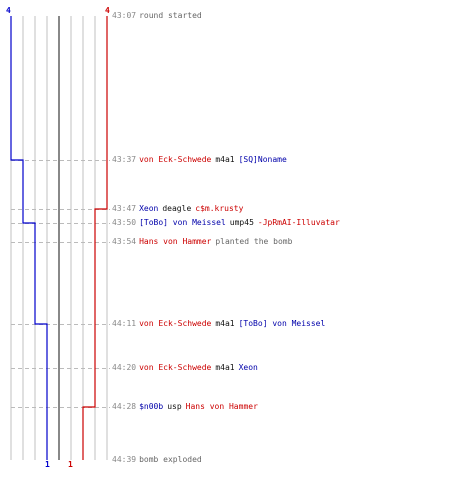  Describe the element at coordinates (95, 238) in the screenshot. I see `t-team-alive-line` at that location.